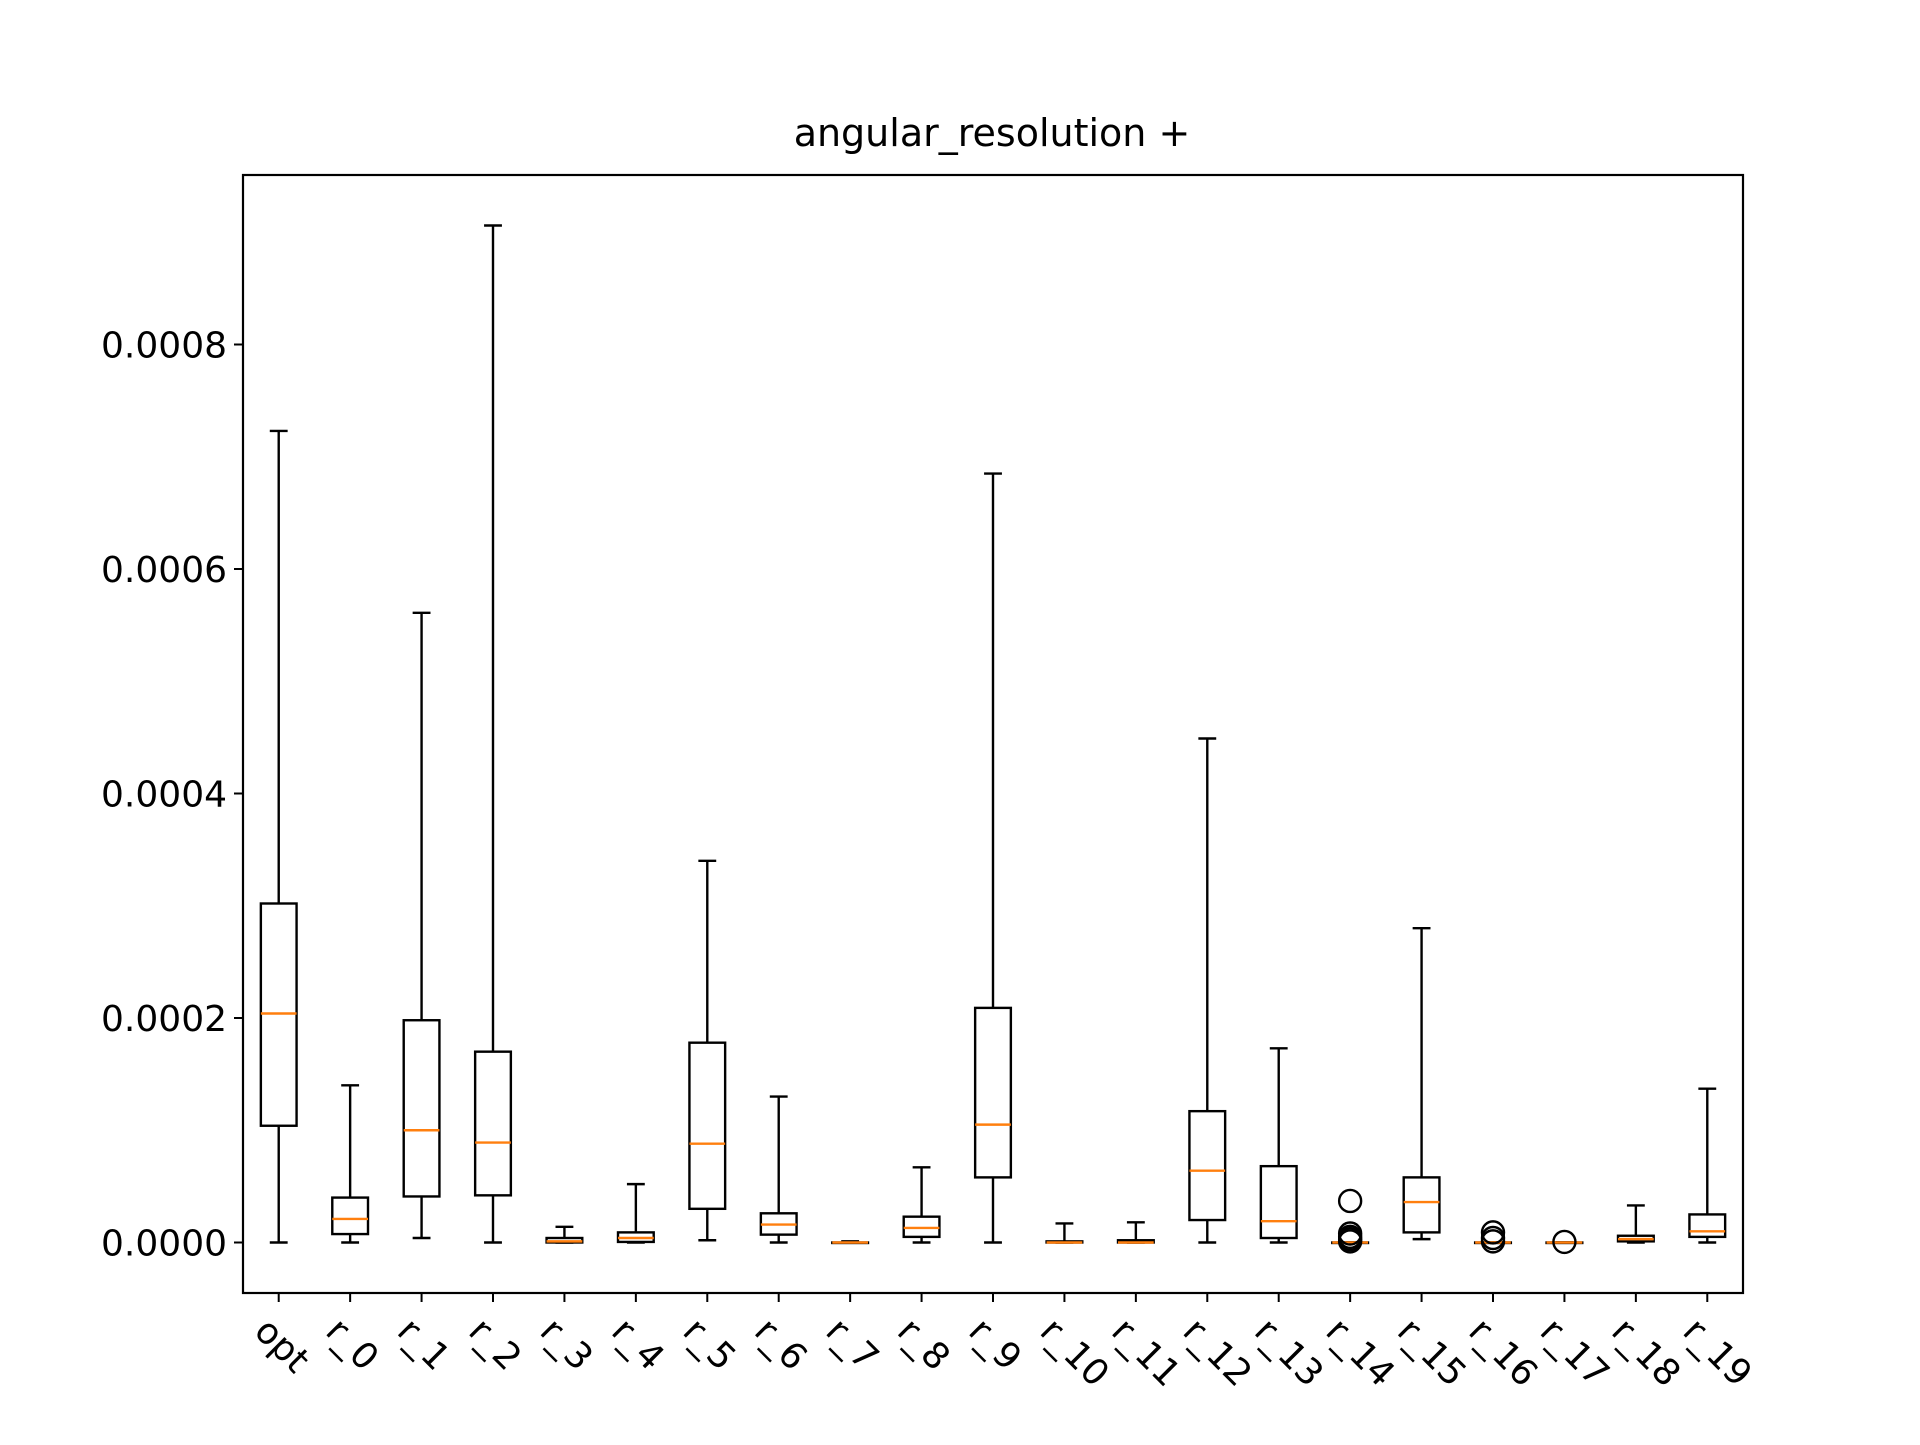 This screenshot has width=1920, height=1445. Describe the element at coordinates (164, 1243) in the screenshot. I see `y-tick-label: 0.0000` at that location.